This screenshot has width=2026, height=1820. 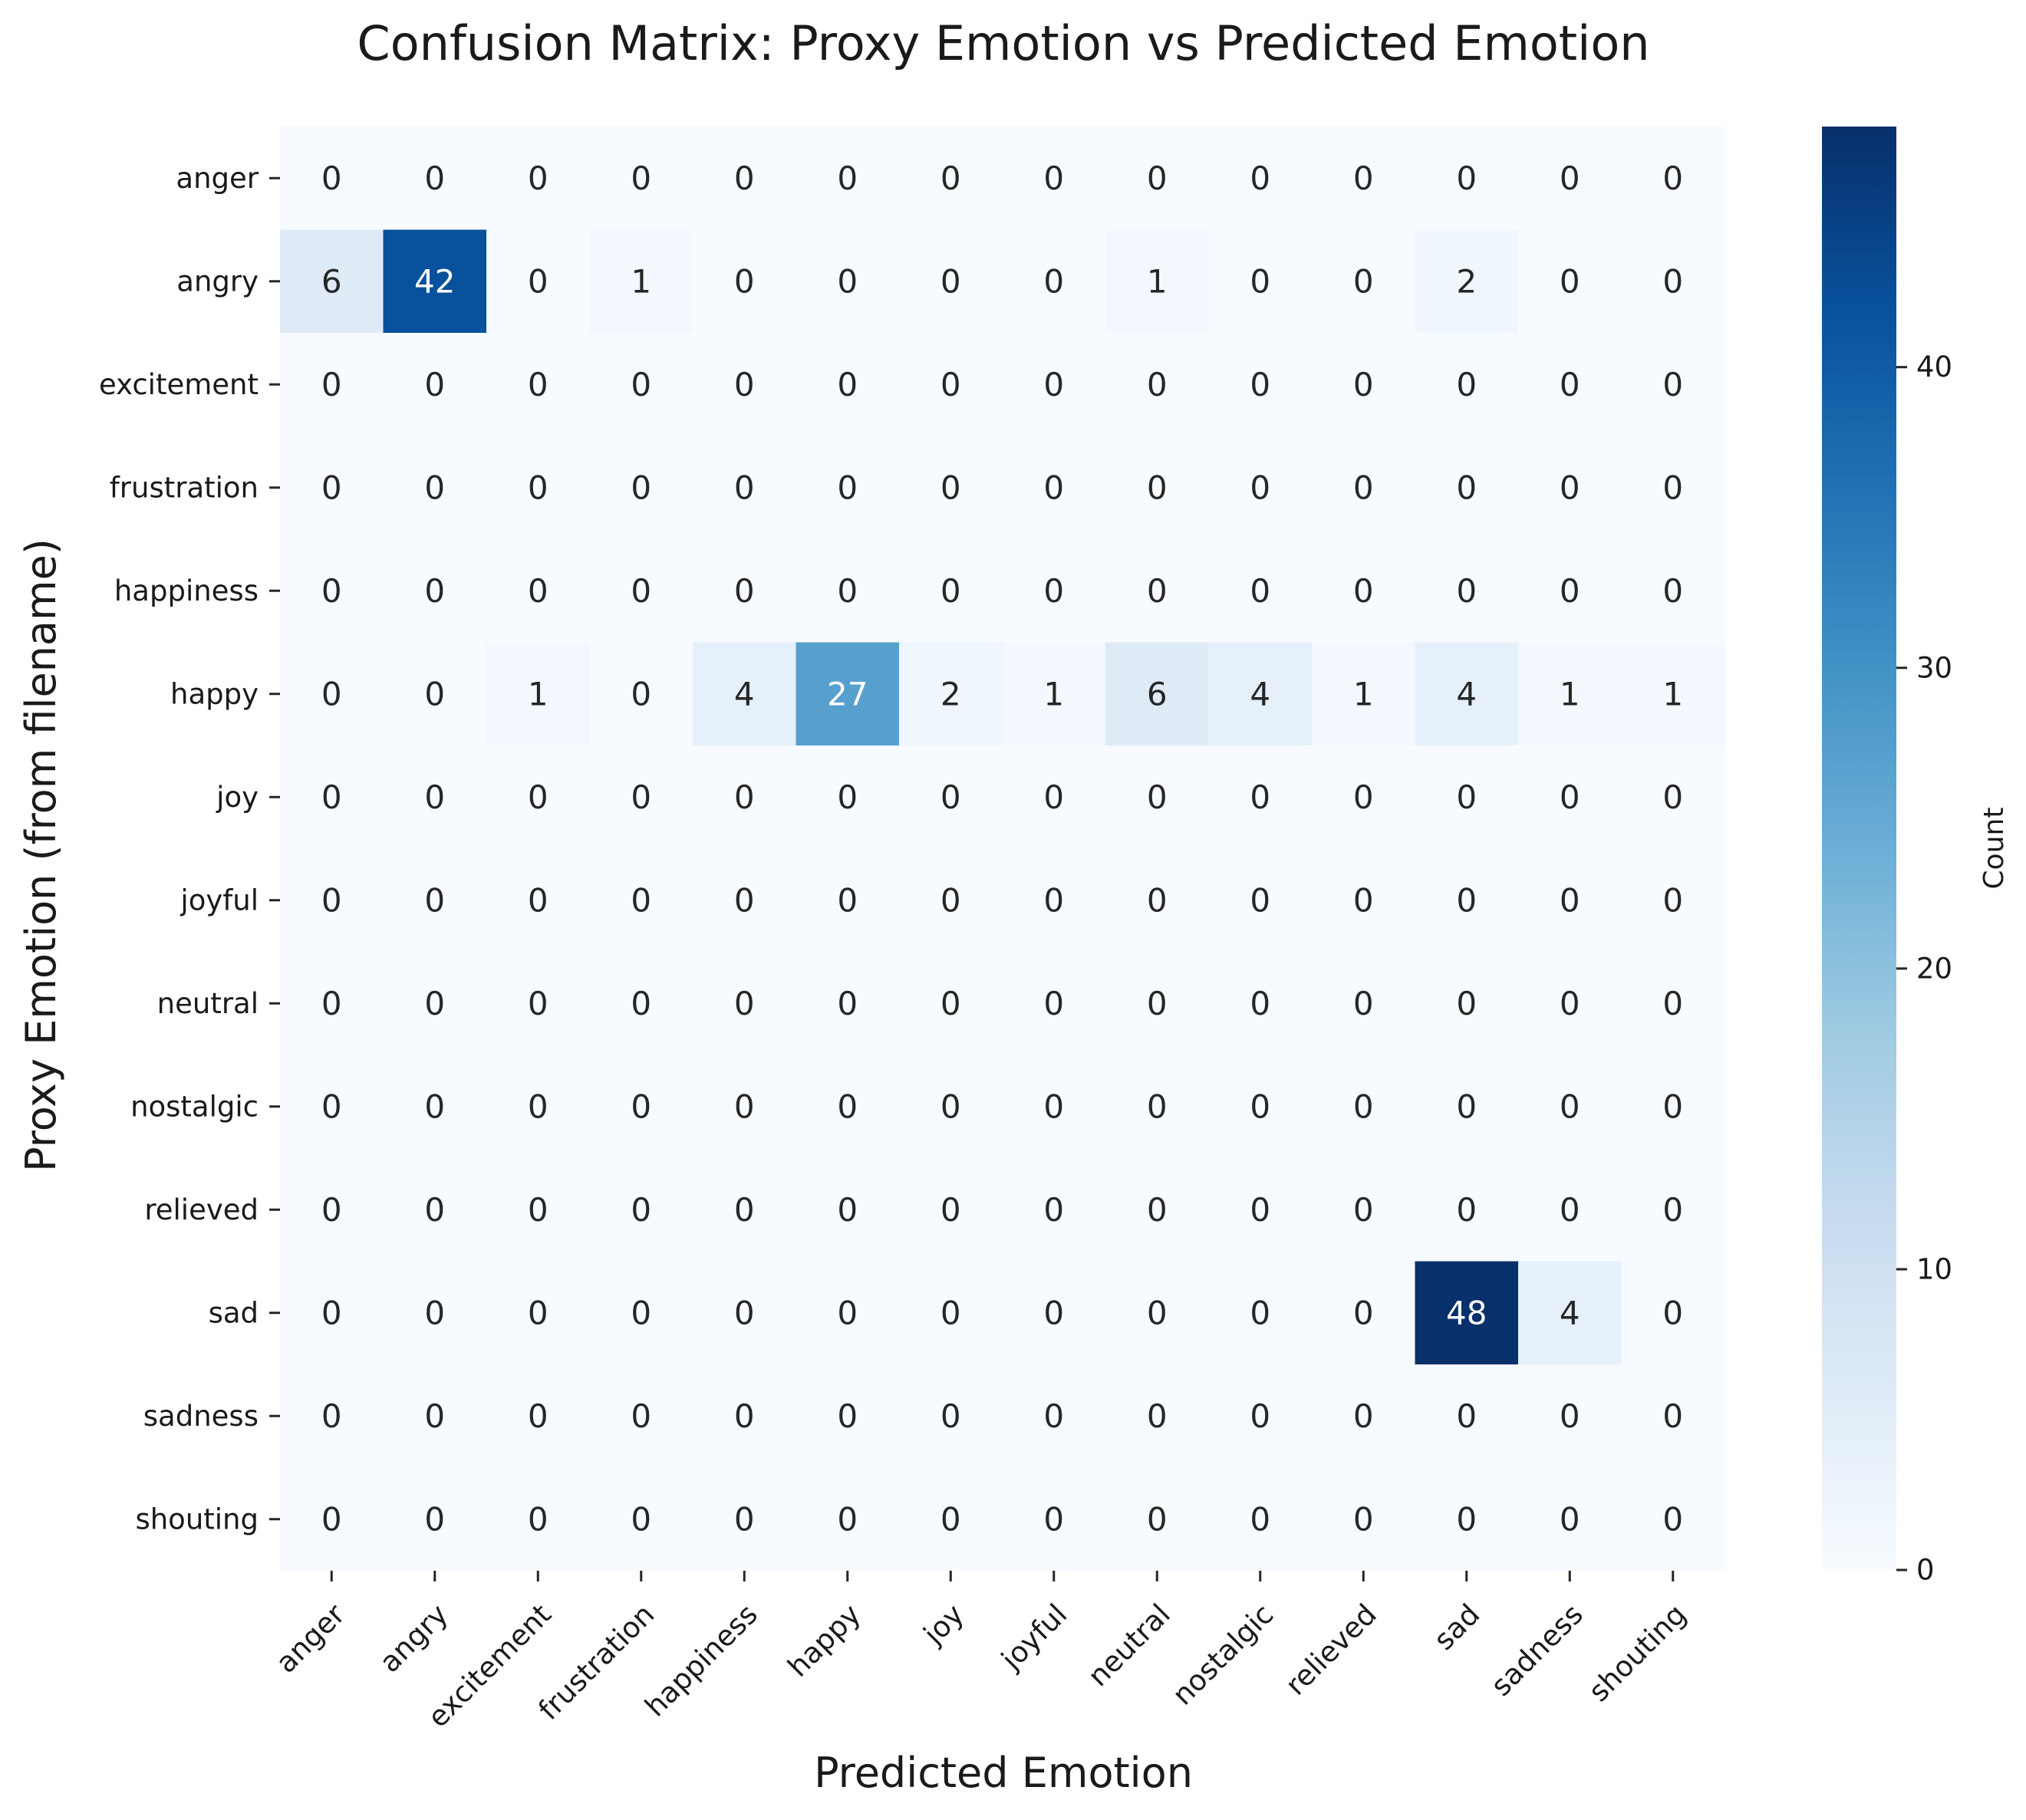 I want to click on colorbar-tick-label: 10, so click(x=1934, y=1269).